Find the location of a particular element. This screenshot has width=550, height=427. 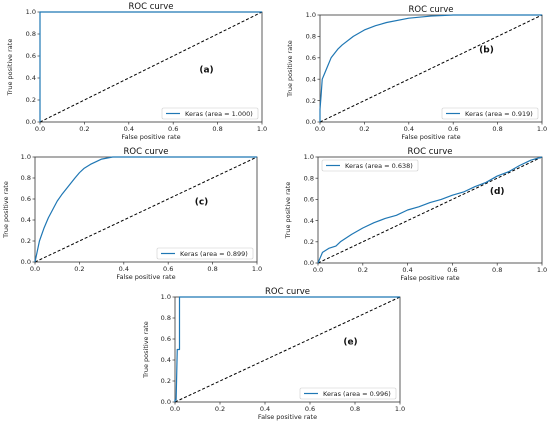

legend: Keras (area = 0.996) is located at coordinates (348, 393).